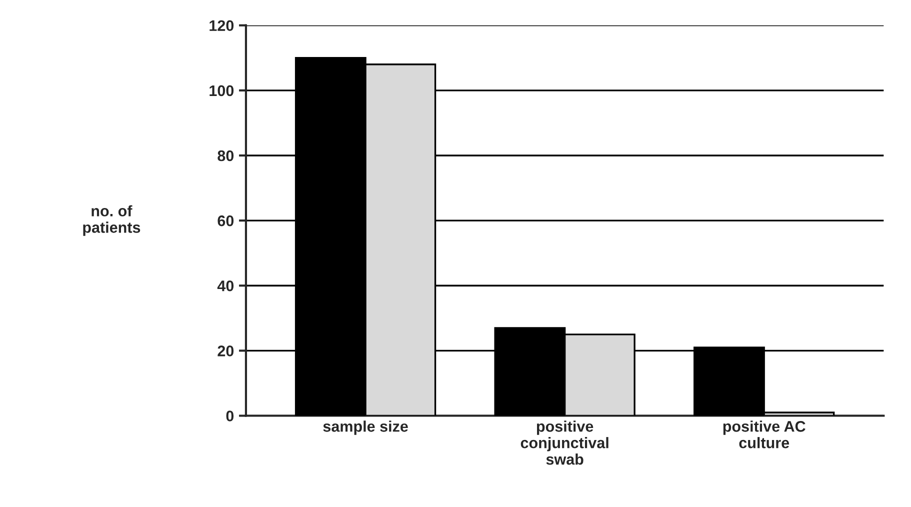  Describe the element at coordinates (226, 351) in the screenshot. I see `y-tick-label: 20` at that location.